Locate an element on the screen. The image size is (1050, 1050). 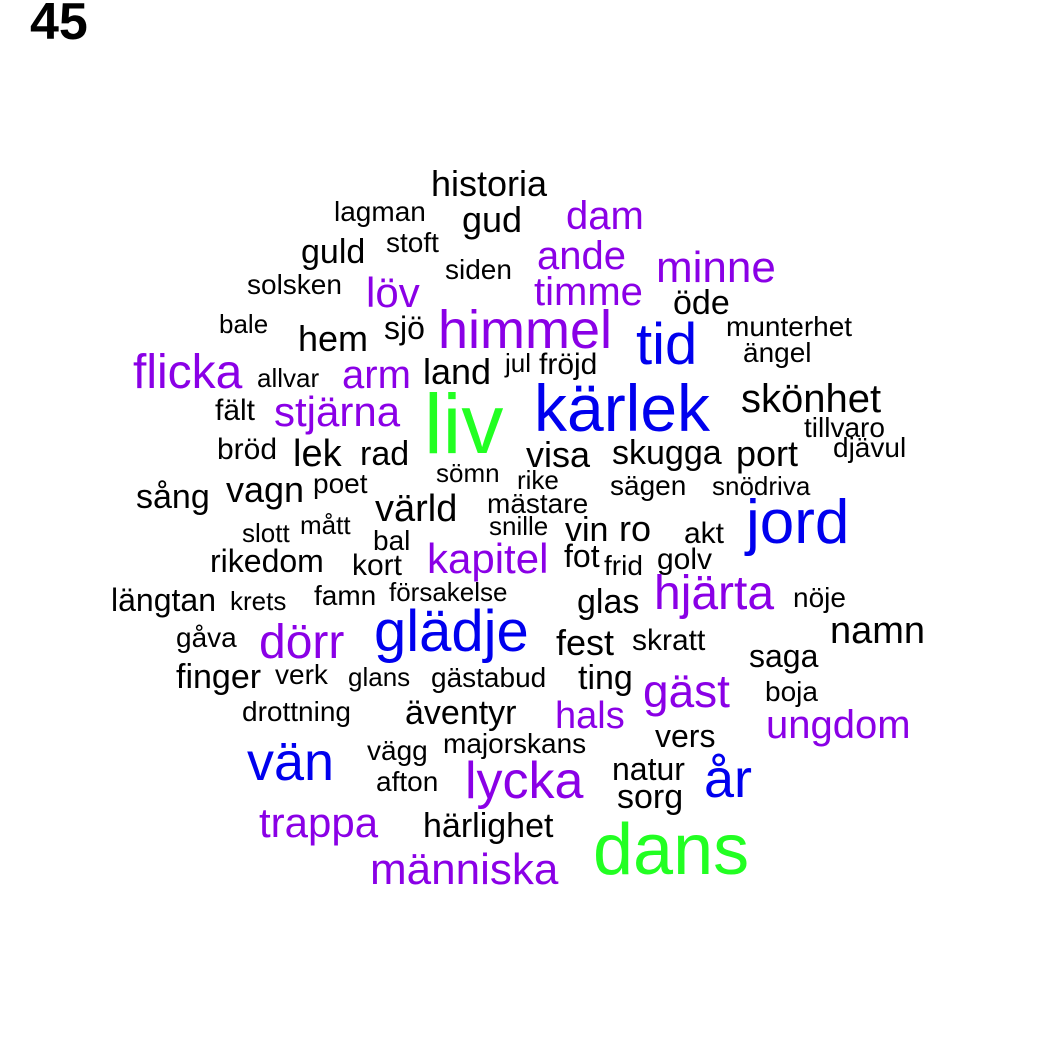
word-kapitel: kapitel is located at coordinates (488, 558).